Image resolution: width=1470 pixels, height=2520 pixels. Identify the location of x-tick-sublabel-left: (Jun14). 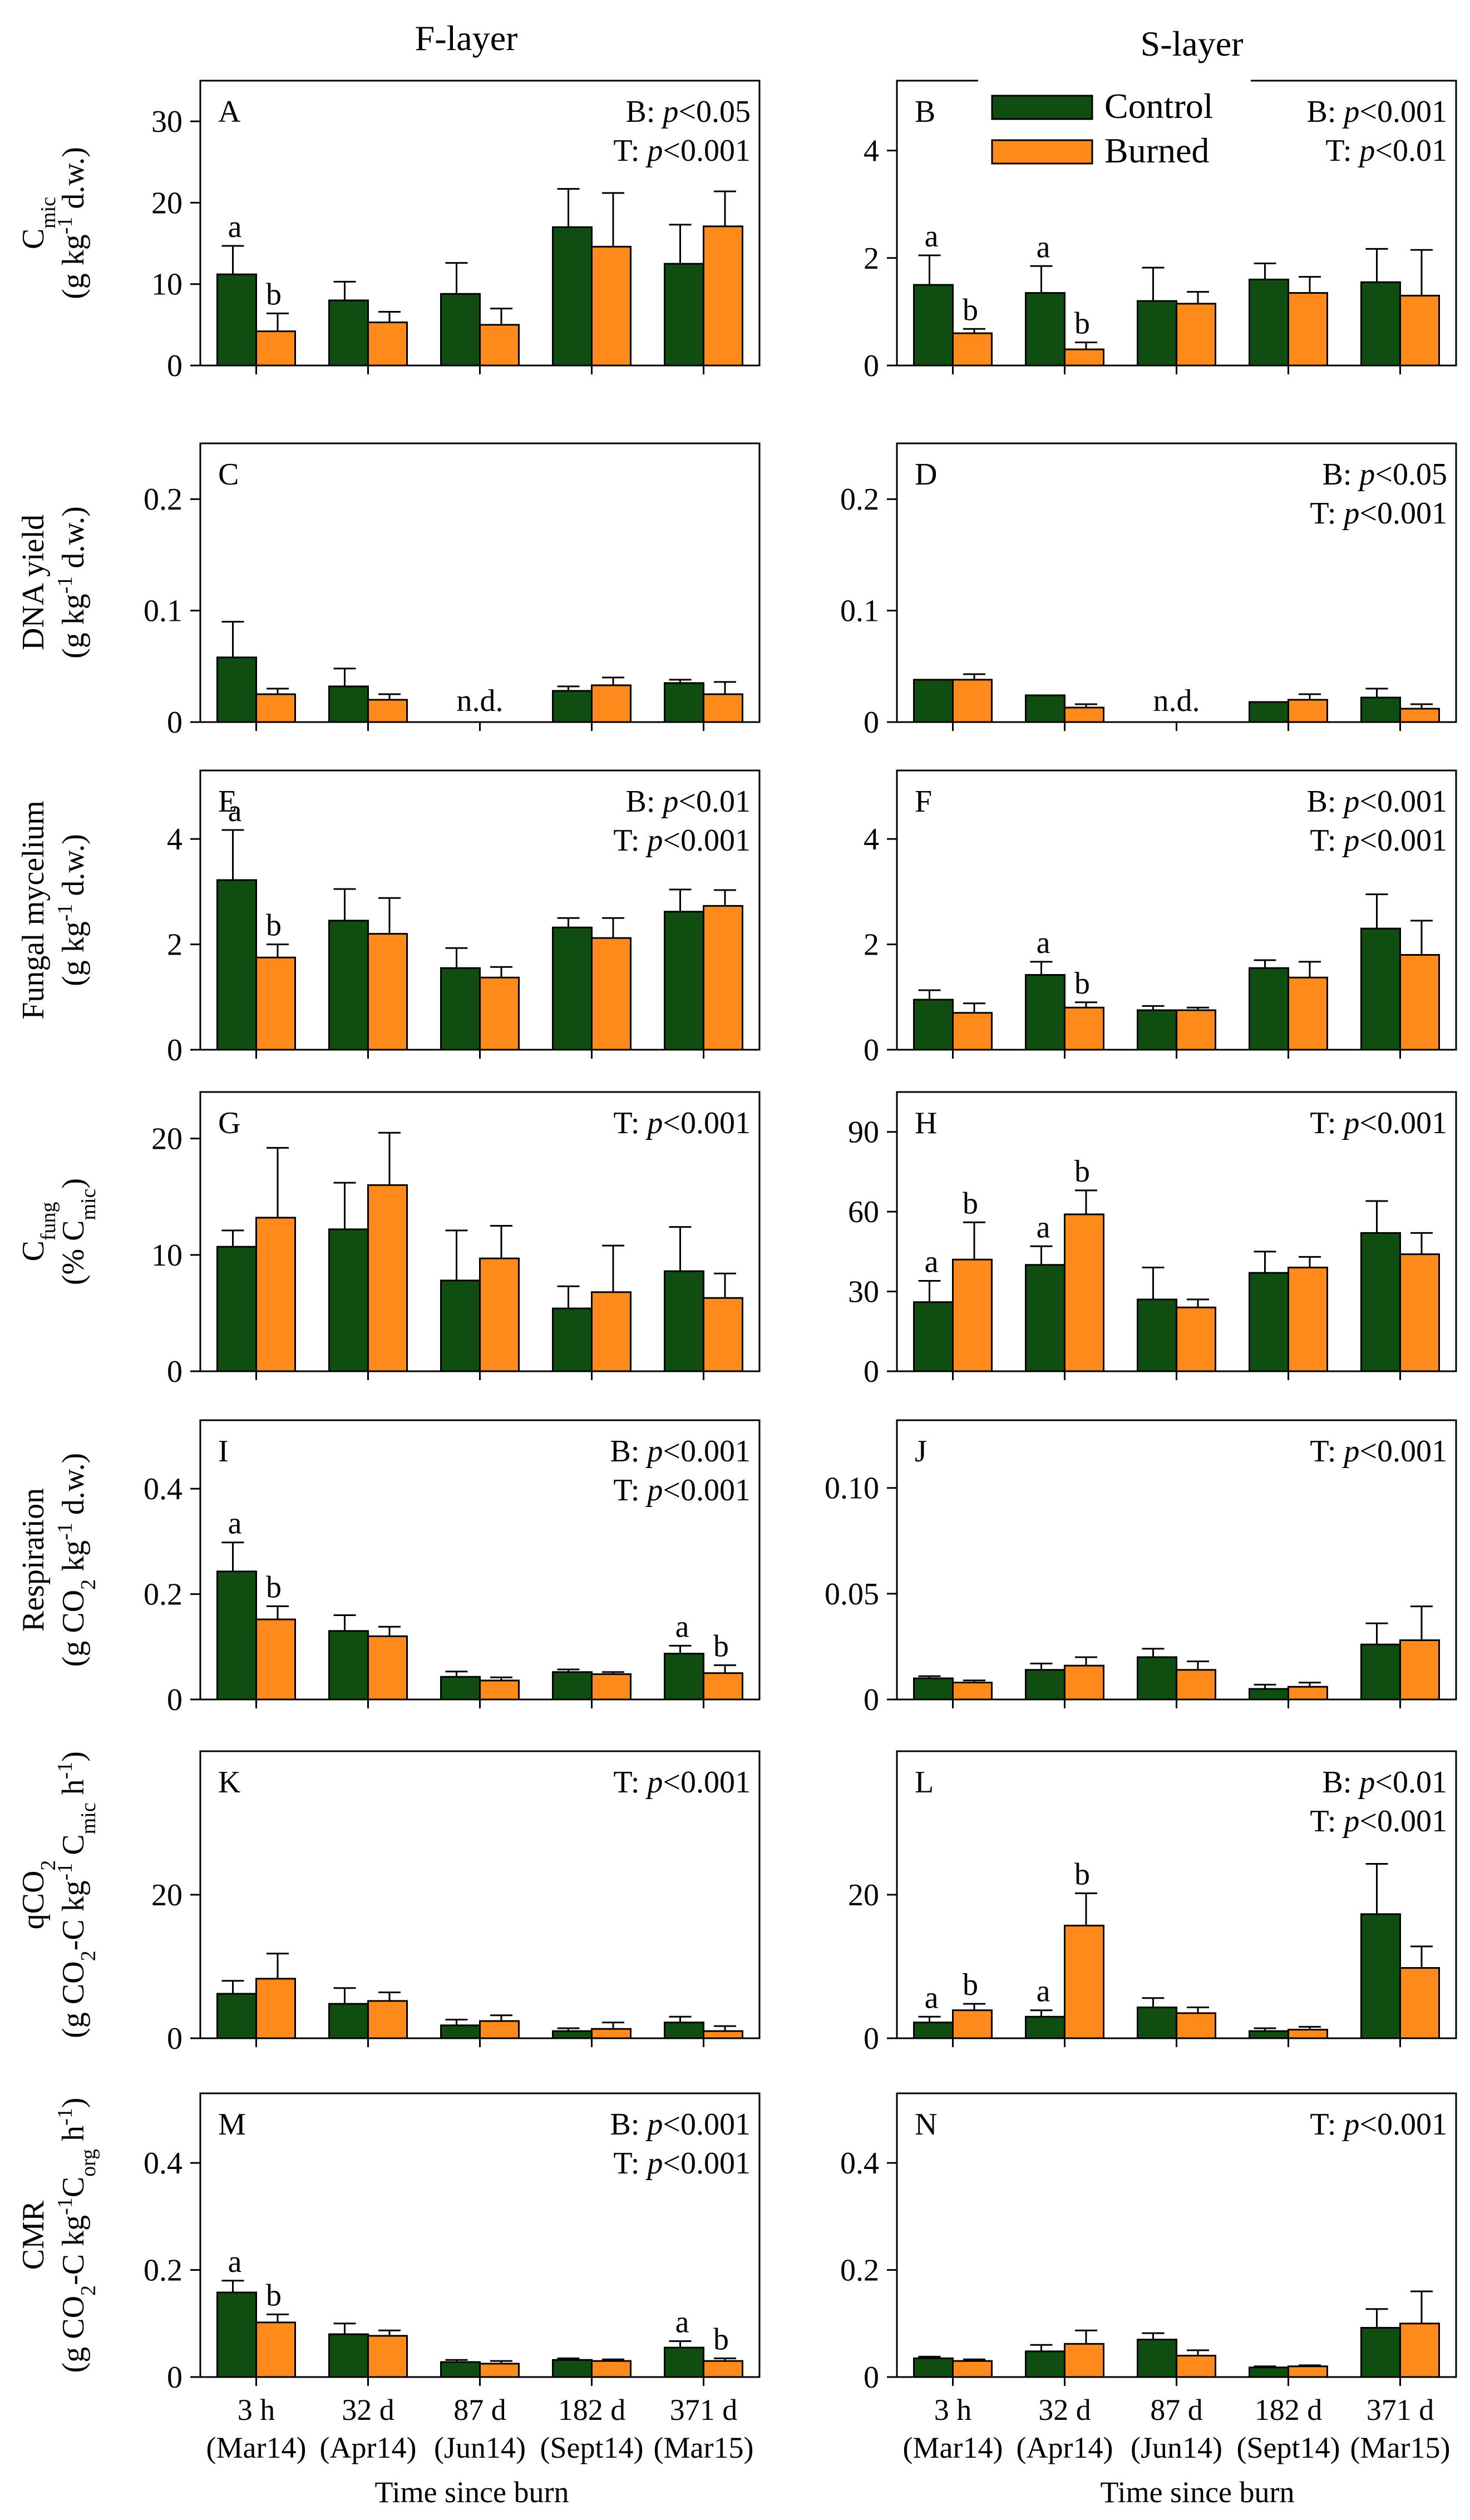
(480, 2447).